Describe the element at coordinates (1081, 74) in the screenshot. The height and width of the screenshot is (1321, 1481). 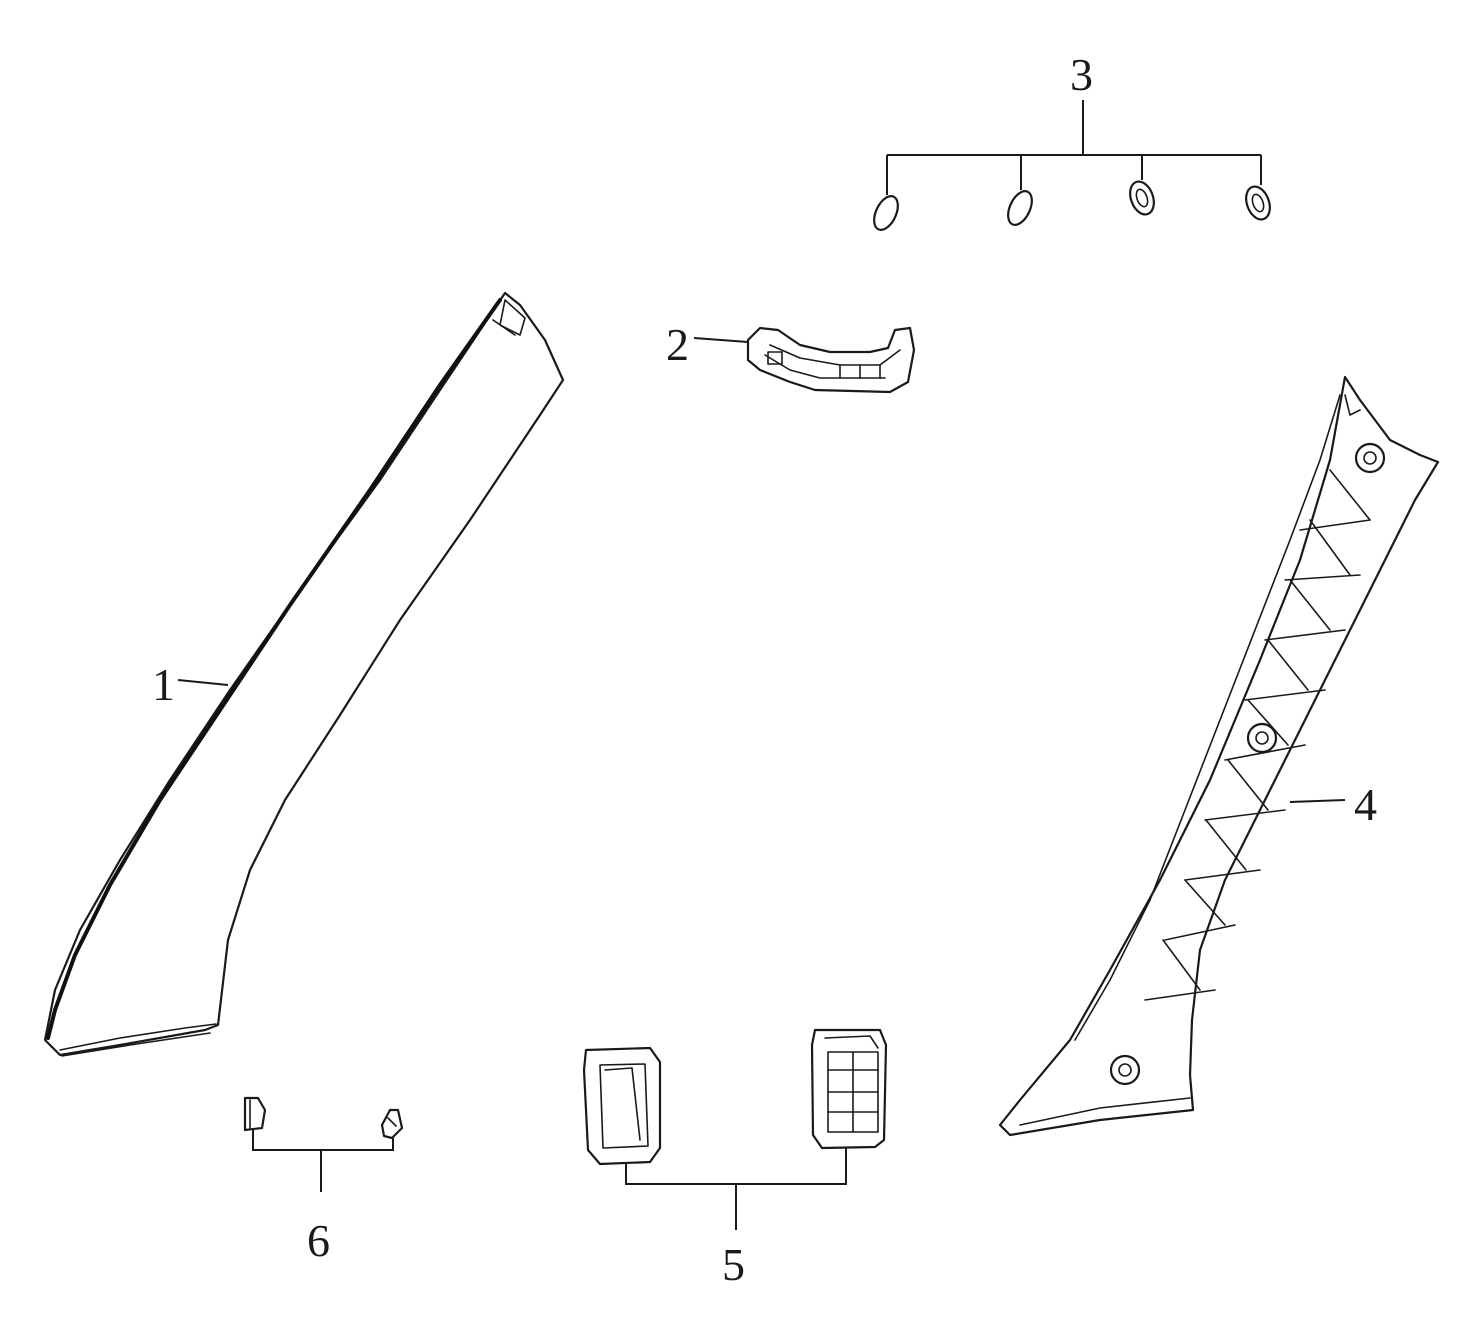
I see `callout-3: 3` at that location.